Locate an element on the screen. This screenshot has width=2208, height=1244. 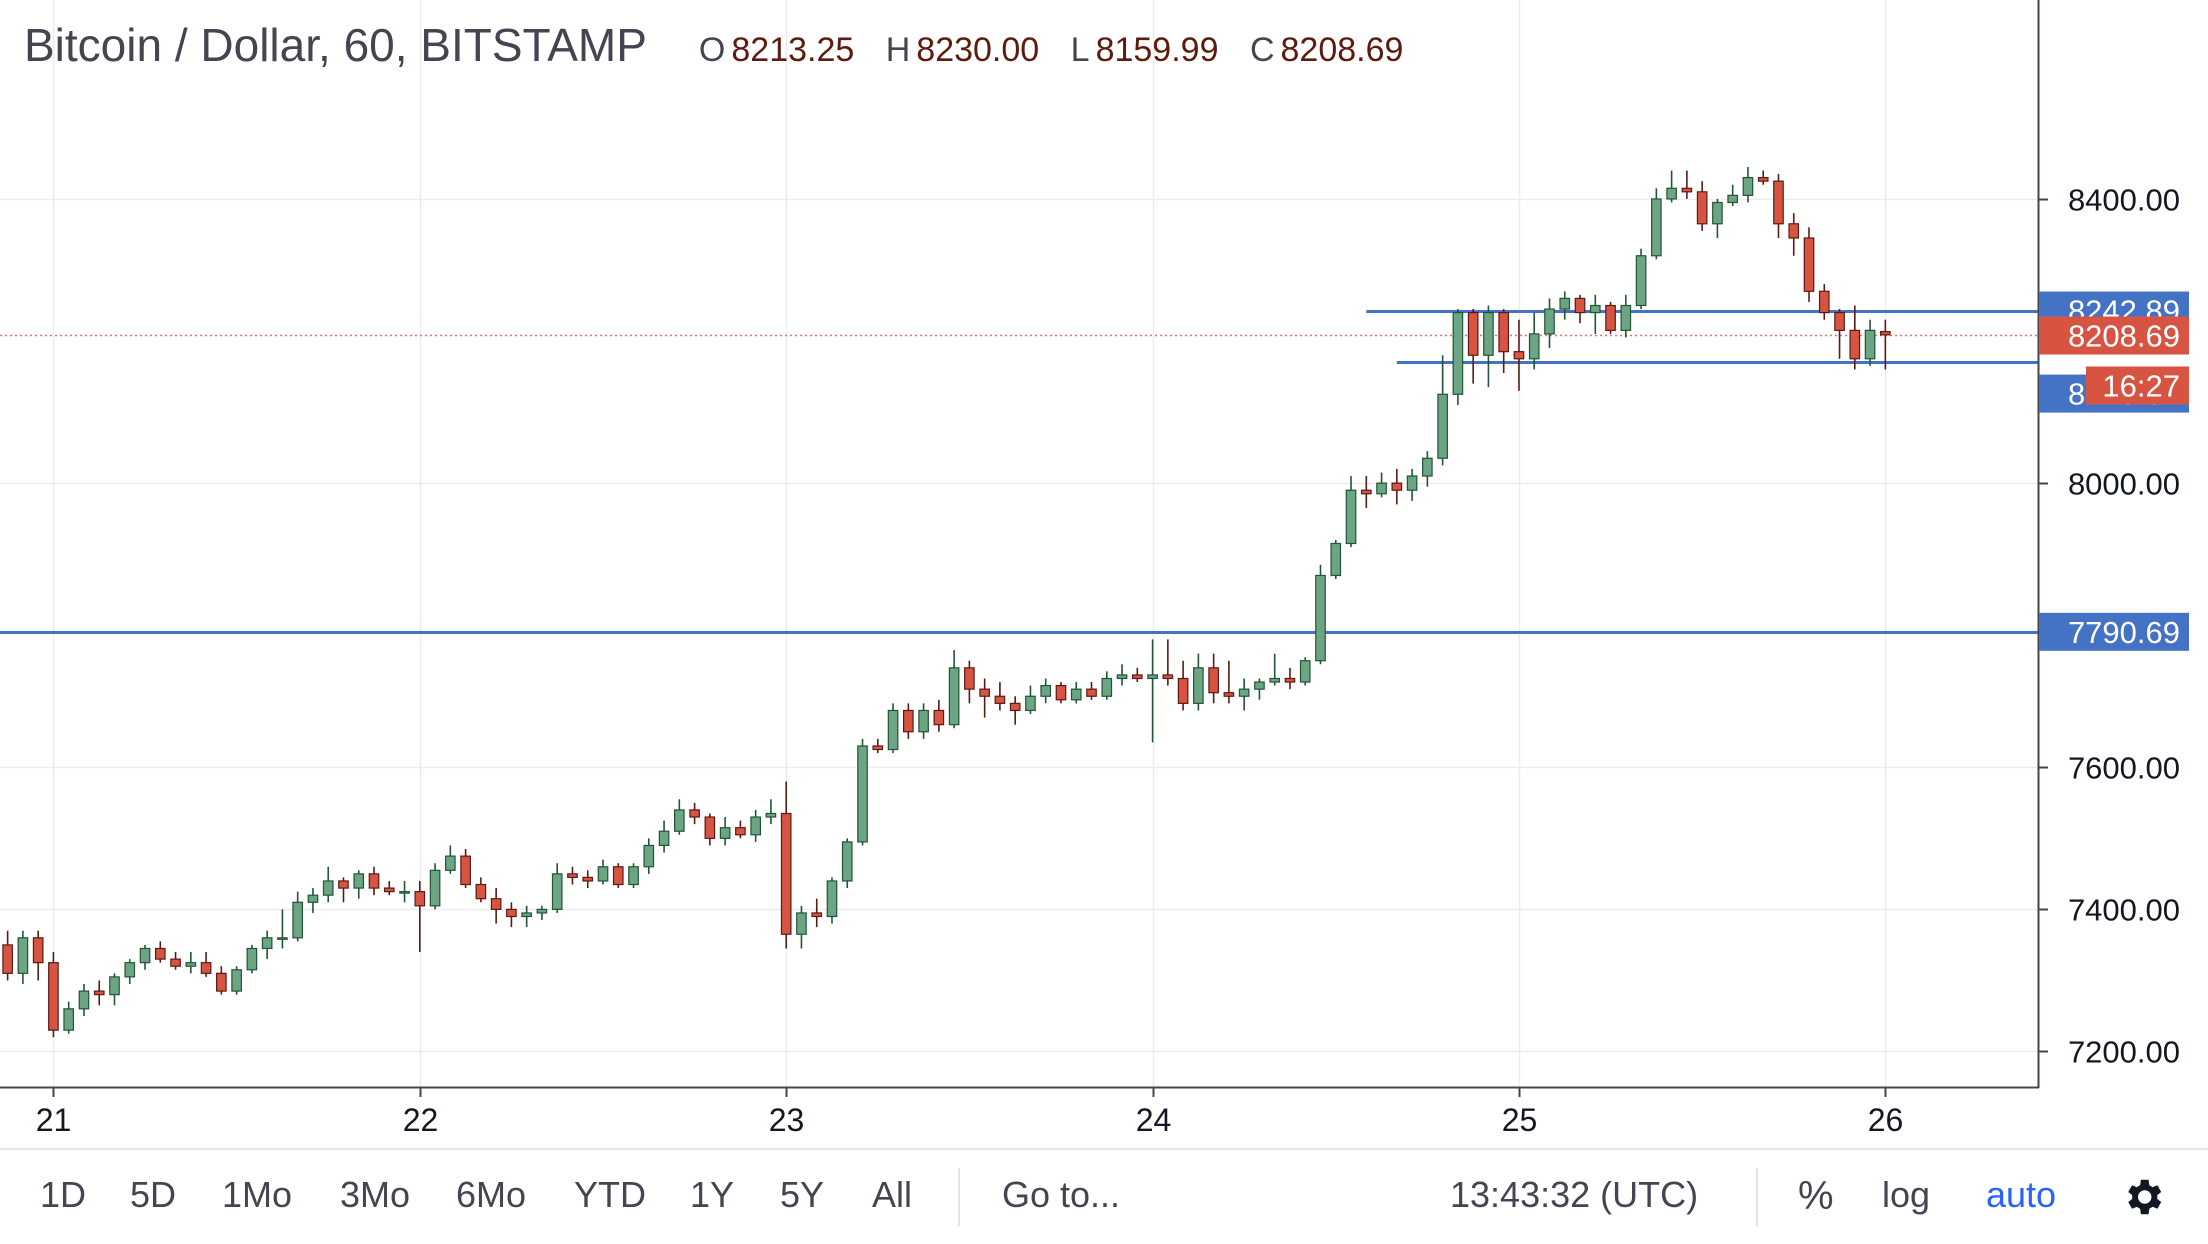
x-tick-label: 21 is located at coordinates (54, 1120).